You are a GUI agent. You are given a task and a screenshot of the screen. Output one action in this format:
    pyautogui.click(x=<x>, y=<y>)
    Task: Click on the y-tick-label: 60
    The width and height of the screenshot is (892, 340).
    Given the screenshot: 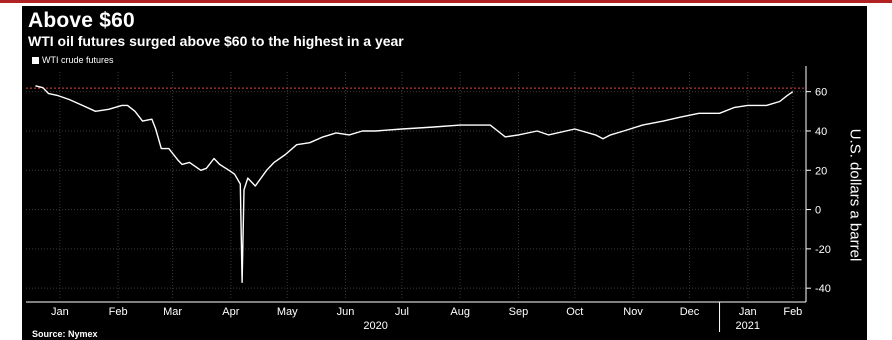 What is the action you would take?
    pyautogui.click(x=821, y=93)
    